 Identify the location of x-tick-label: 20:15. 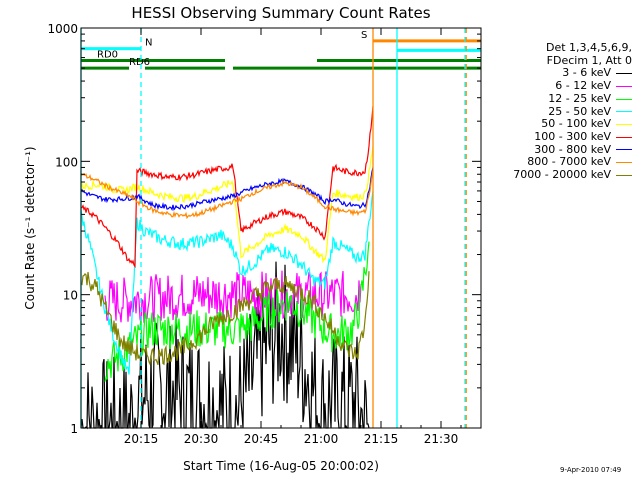
(141, 439).